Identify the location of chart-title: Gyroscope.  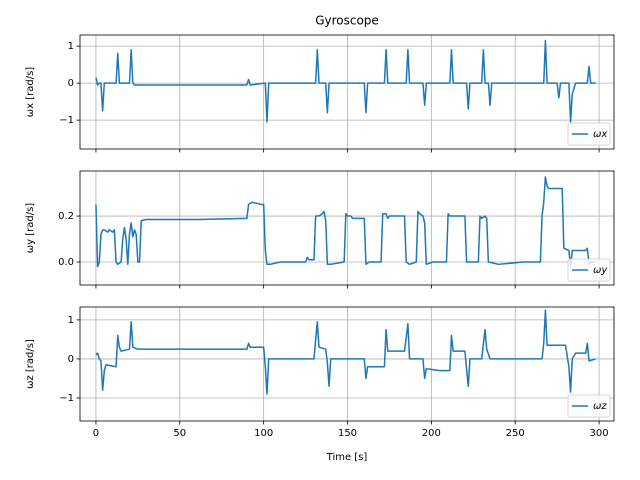
(347, 21).